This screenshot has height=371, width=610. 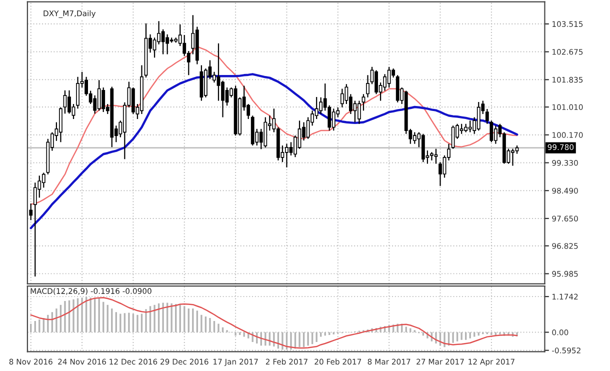 I want to click on line-series, so click(x=274, y=322).